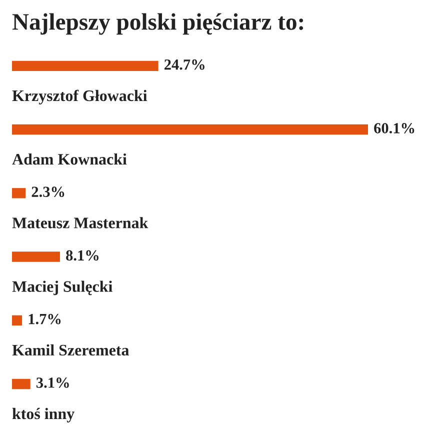  Describe the element at coordinates (69, 159) in the screenshot. I see `y-tick-label: Adam Kownacki` at that location.